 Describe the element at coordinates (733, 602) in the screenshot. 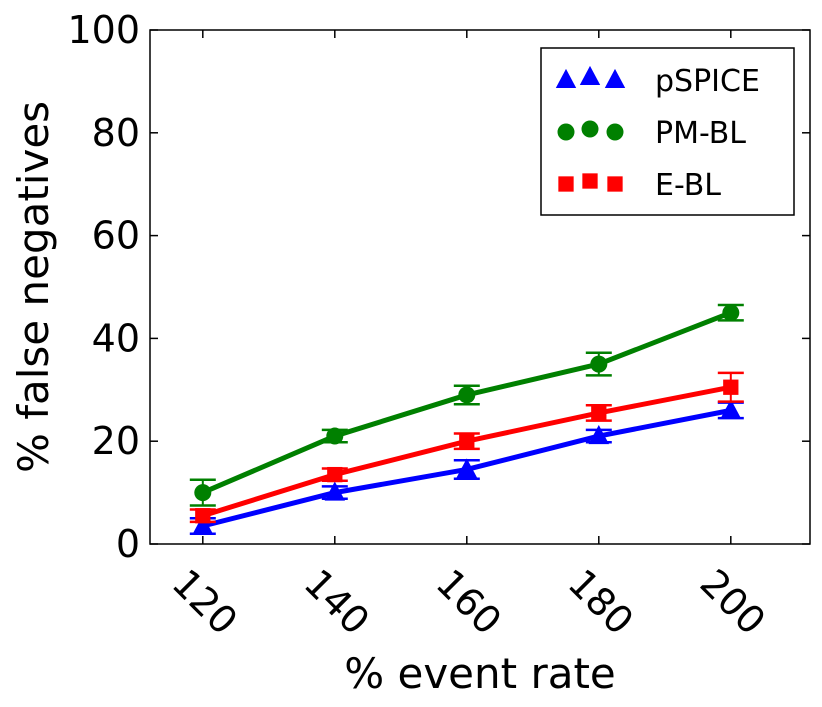

I see `x-tick-label: 200` at that location.